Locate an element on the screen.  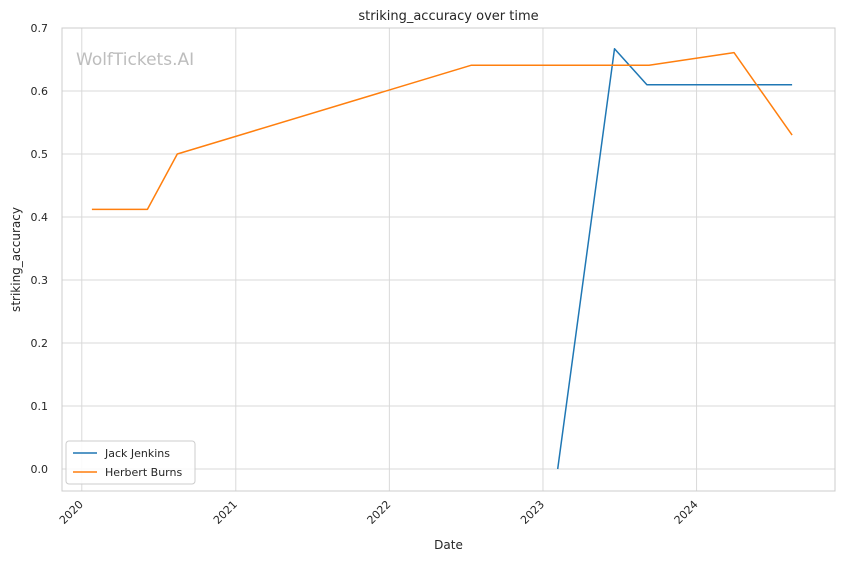
legend: Jack Jenkins Herbert Burns is located at coordinates (130, 462).